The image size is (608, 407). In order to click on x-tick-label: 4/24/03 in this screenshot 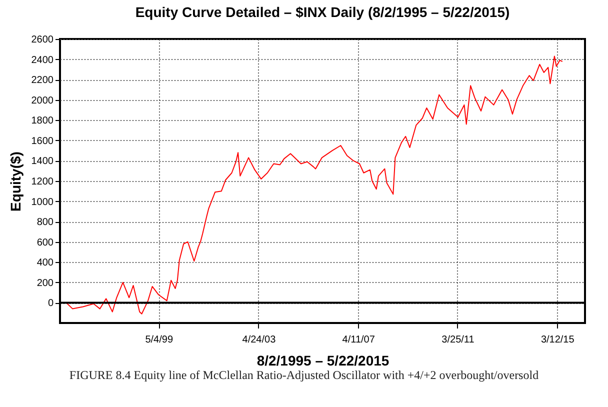, I will do `click(259, 340)`.